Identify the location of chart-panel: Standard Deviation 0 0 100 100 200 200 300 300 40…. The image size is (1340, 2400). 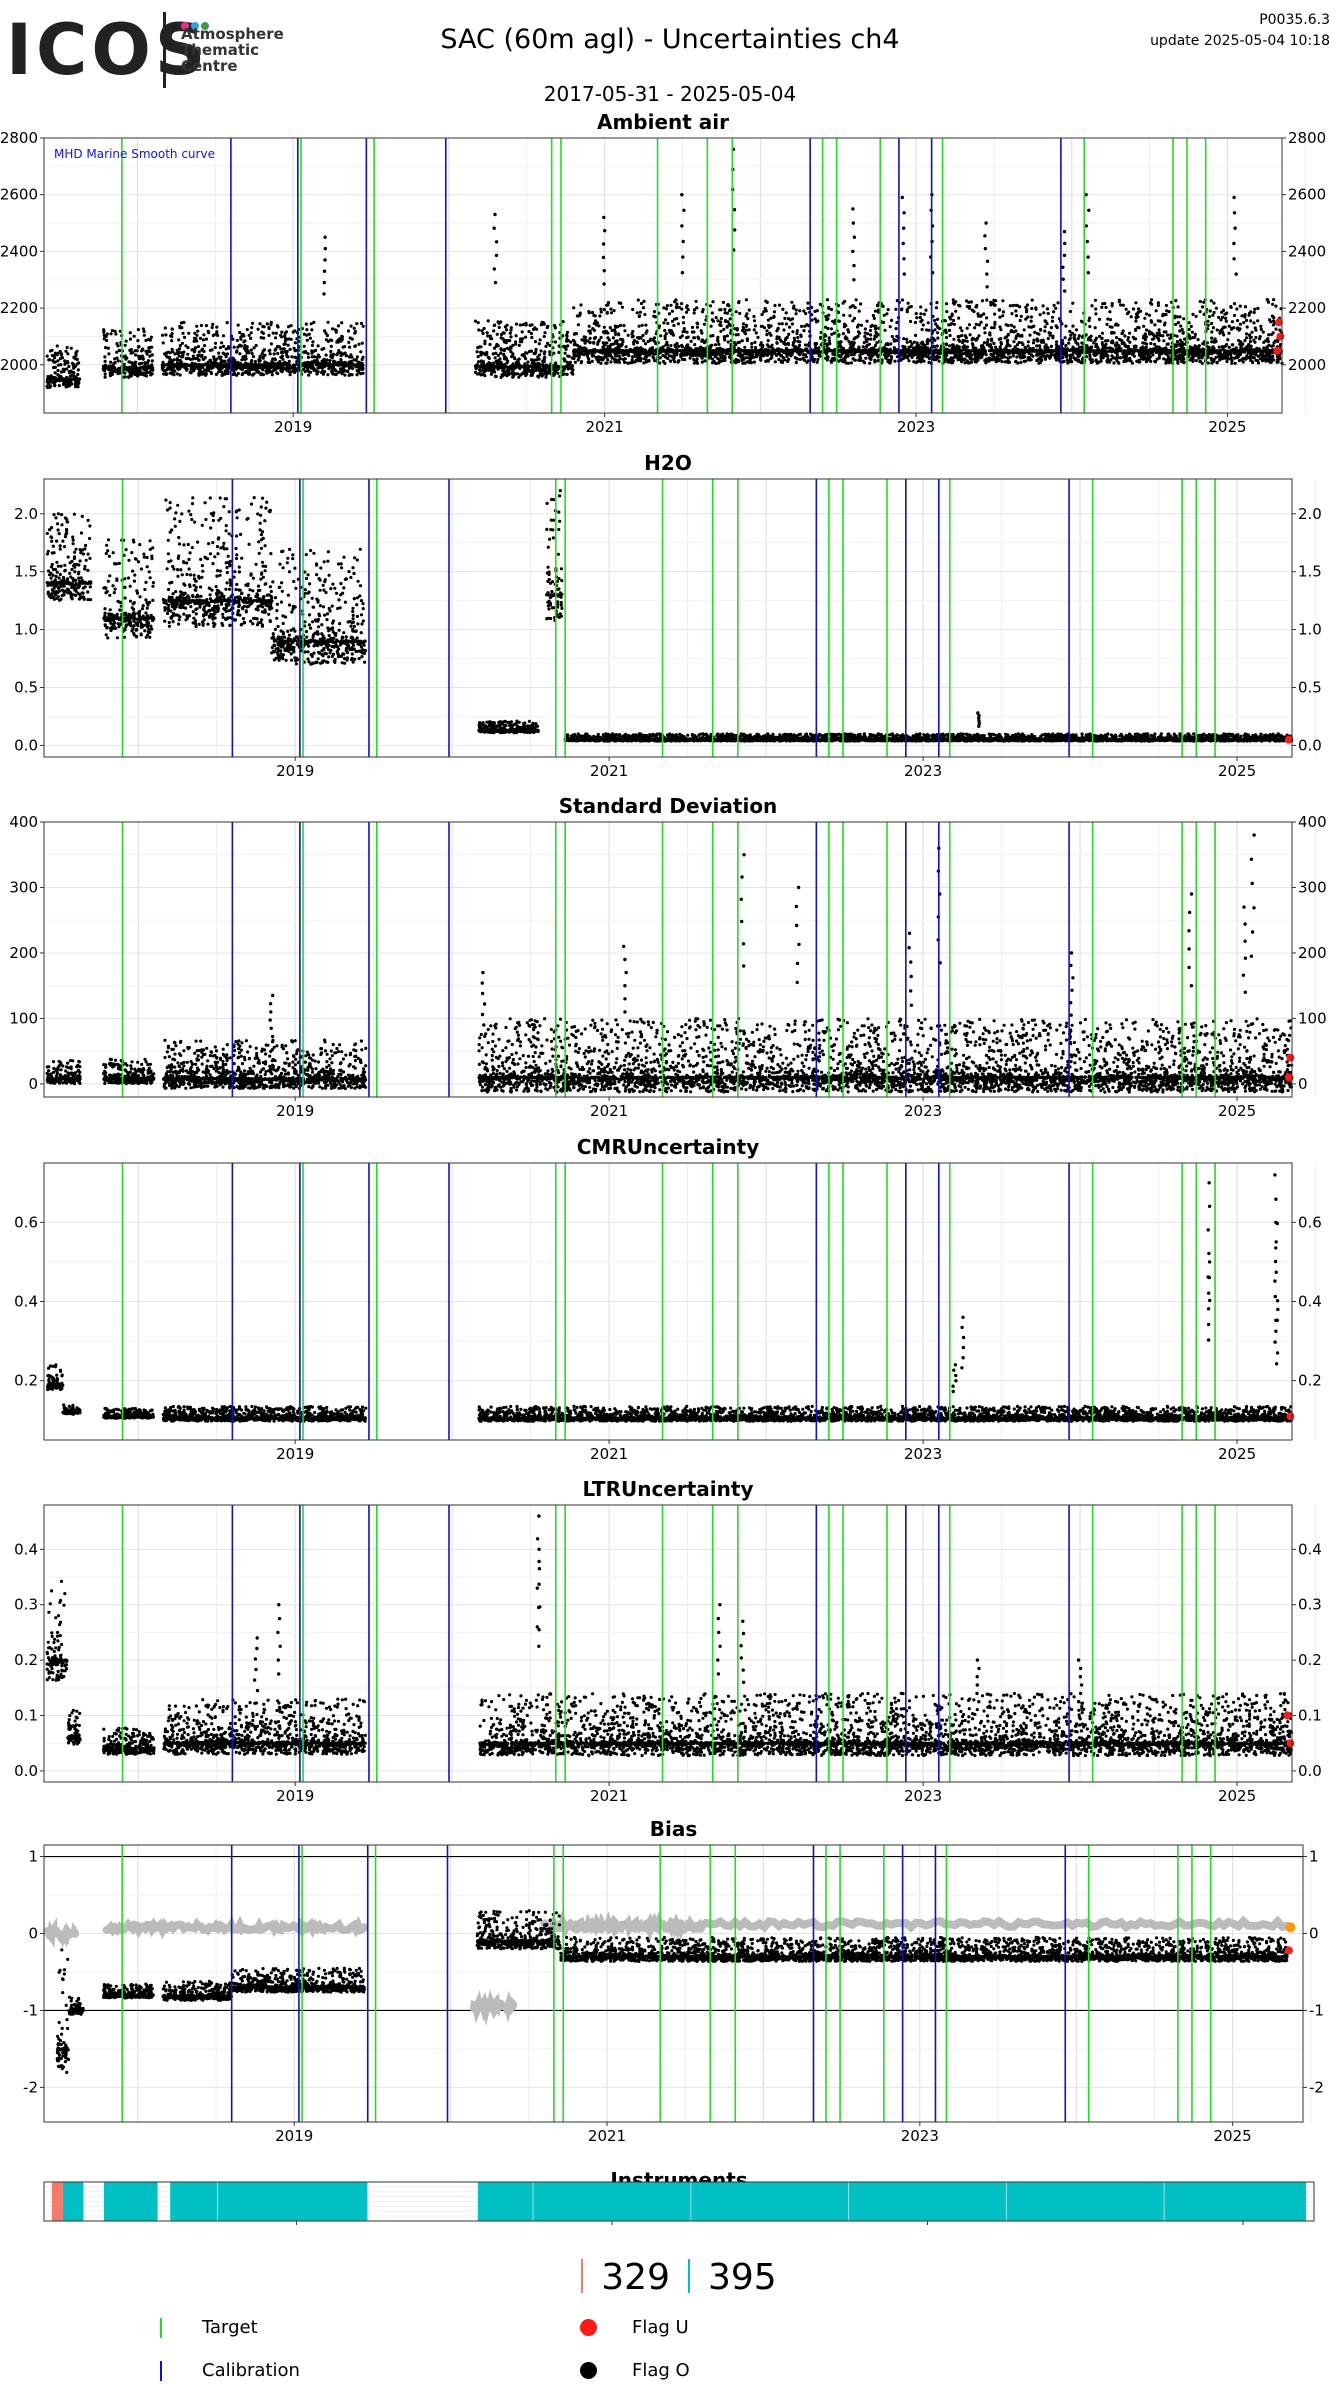
(667, 957).